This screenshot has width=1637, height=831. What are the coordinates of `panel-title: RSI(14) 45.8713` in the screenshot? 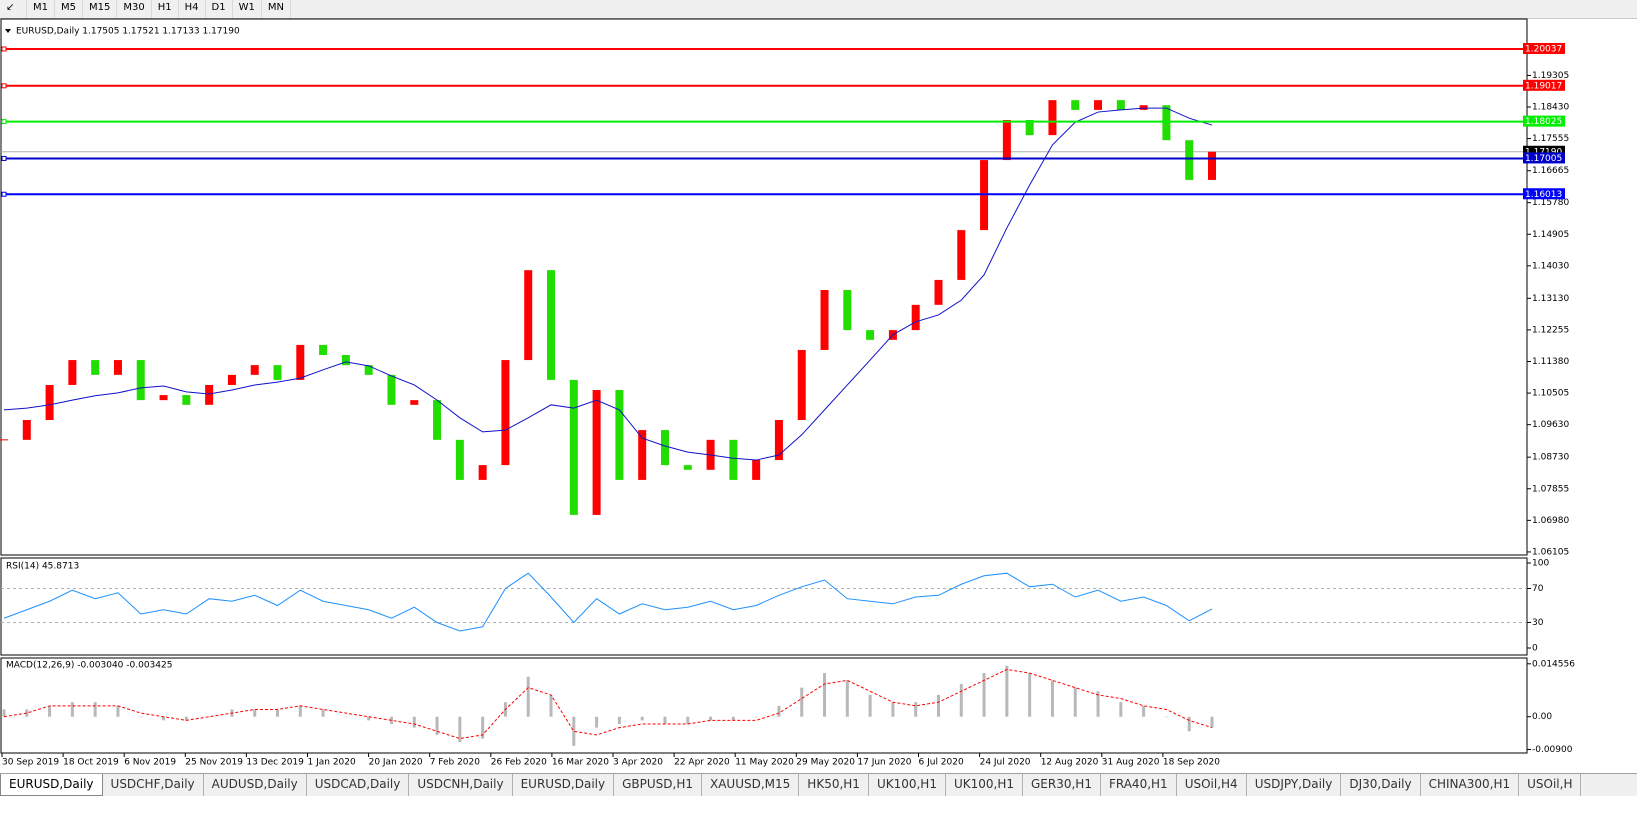 It's located at (42, 567).